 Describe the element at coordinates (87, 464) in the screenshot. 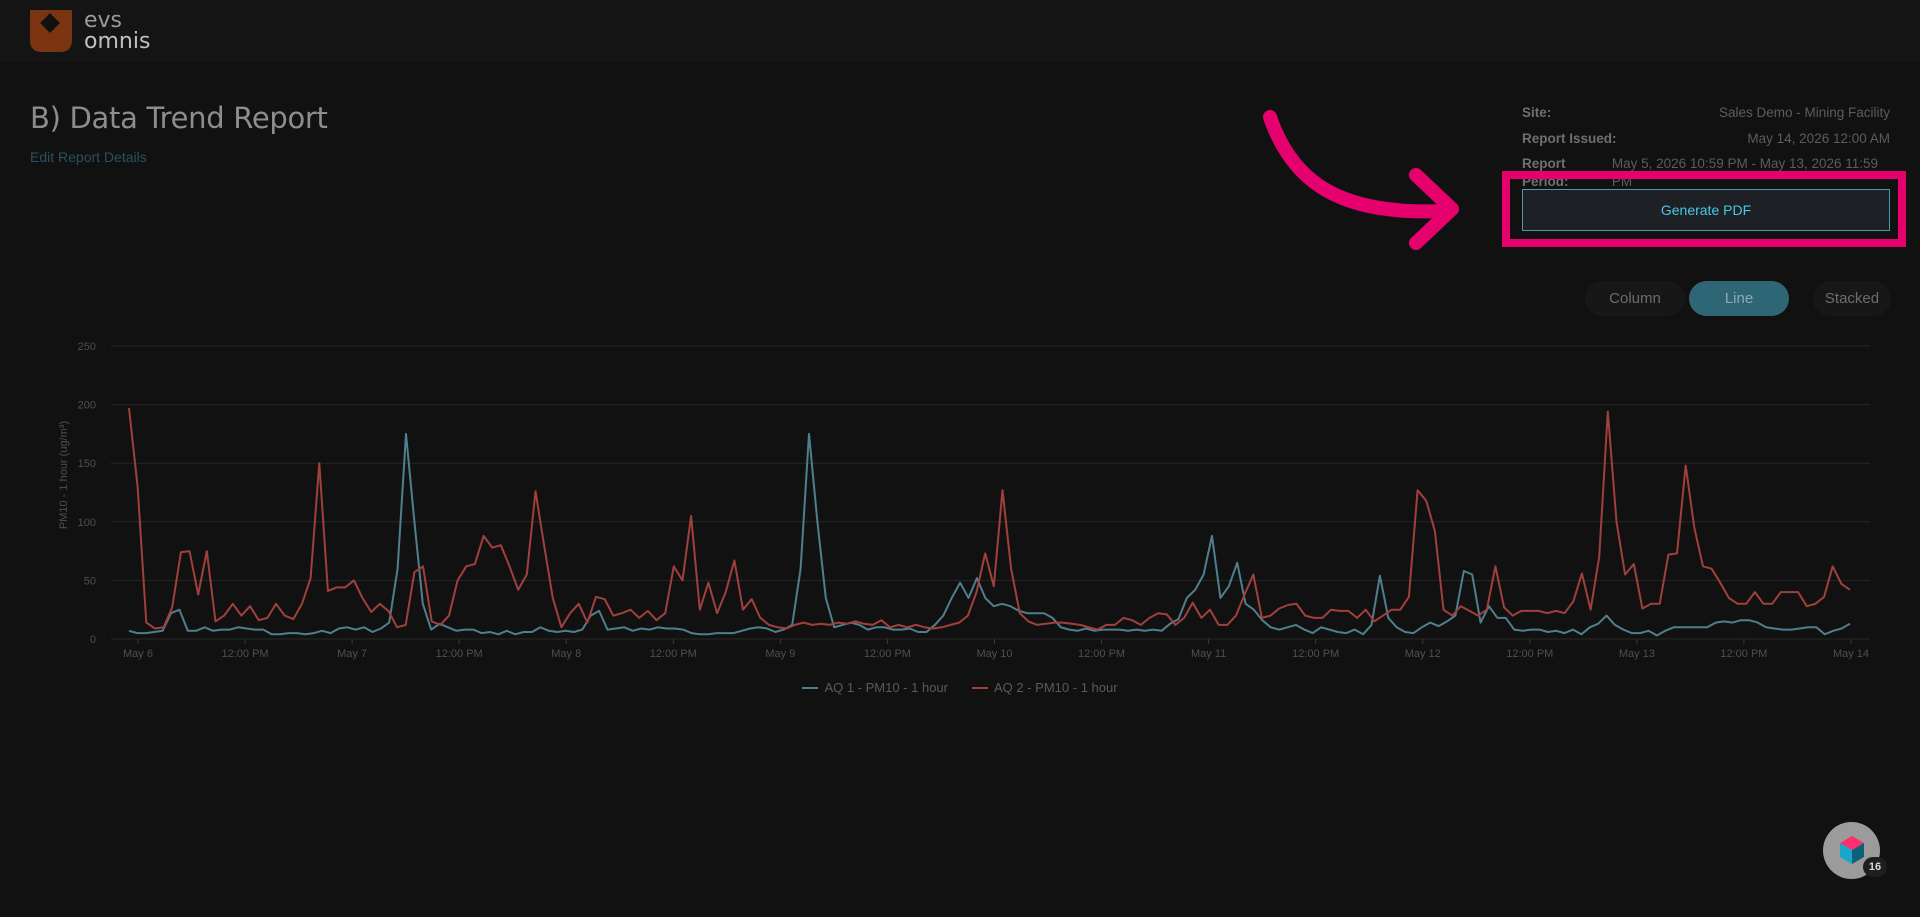

I see `y-tick-label: 150` at that location.